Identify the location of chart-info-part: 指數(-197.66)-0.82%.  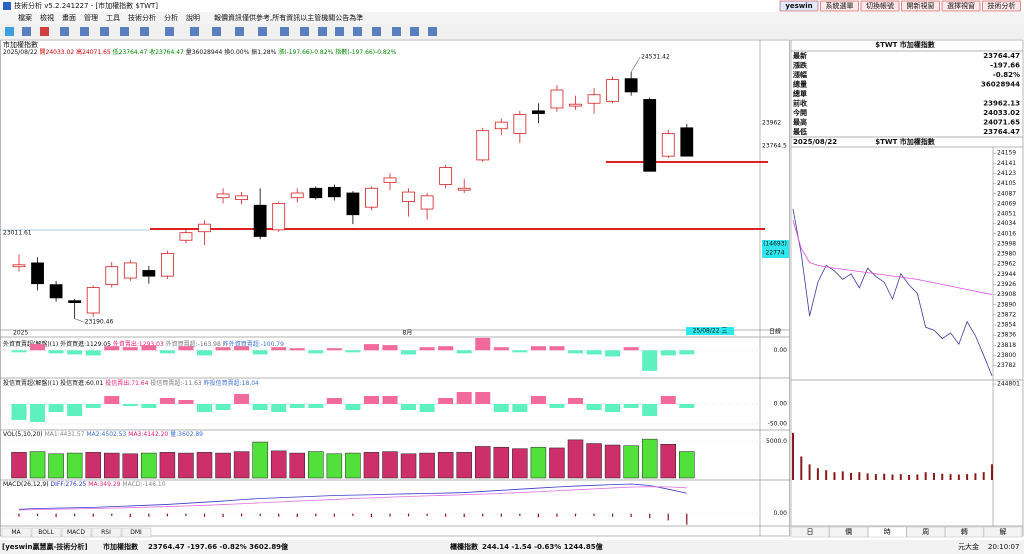
(365, 52).